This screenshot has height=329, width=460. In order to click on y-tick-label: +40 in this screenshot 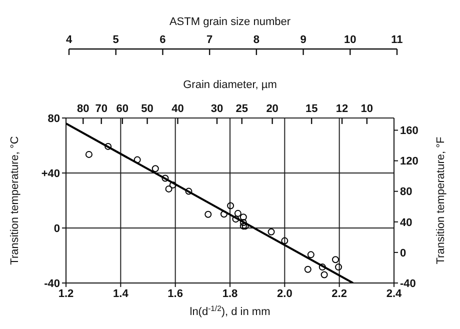, I will do `click(50, 174)`.